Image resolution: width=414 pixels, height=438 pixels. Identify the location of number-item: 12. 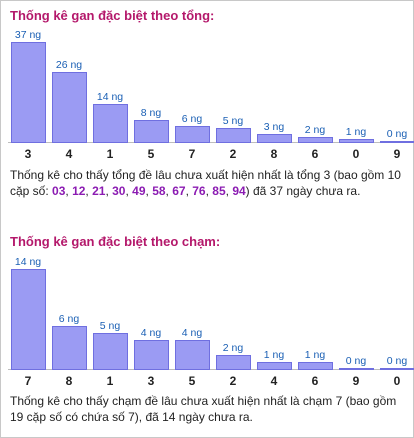
(79, 191).